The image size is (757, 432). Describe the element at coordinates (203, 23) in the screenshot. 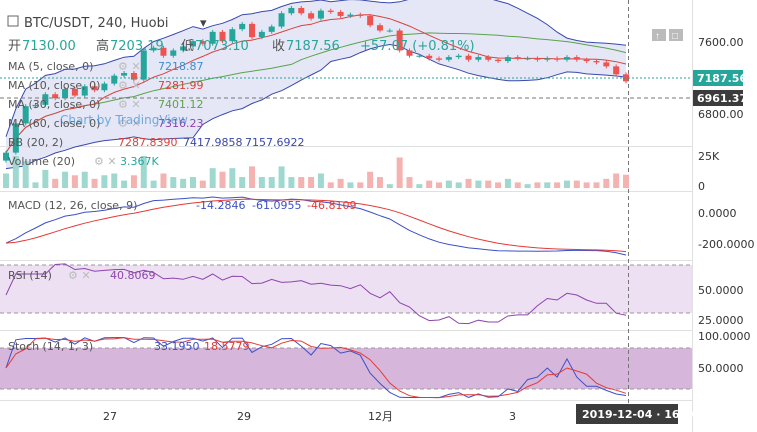

I see `chevron-down-icon: ▾` at that location.